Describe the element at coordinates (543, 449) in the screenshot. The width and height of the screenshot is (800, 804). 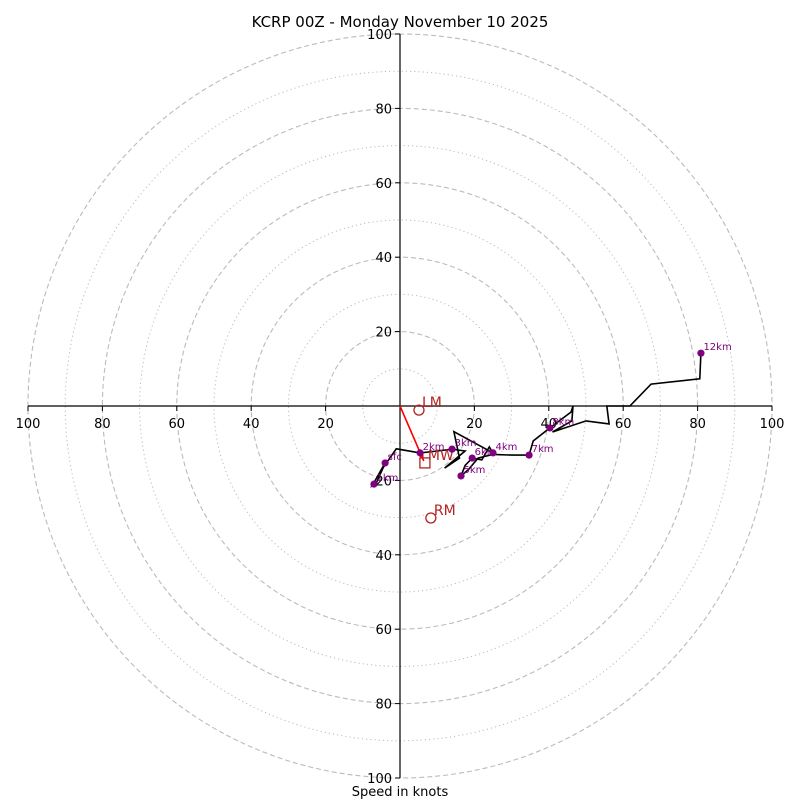
I see `height-label-7km: 7km` at that location.